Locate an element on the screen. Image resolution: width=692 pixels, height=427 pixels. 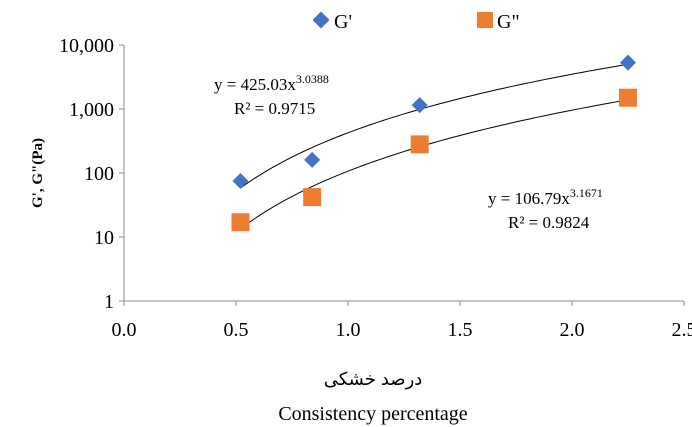
equation-gprime: y = 425.03x3.0388 R² = 0.9715 is located at coordinates (271, 95).